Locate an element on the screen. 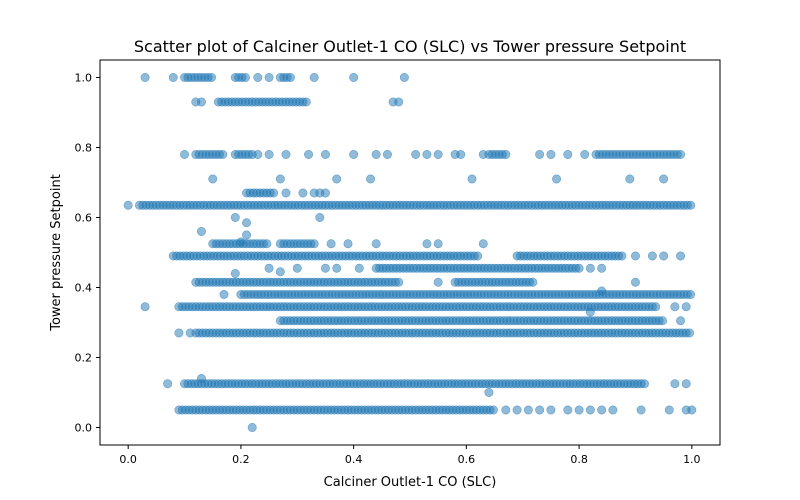  x-tick-label: 0.2 is located at coordinates (241, 459).